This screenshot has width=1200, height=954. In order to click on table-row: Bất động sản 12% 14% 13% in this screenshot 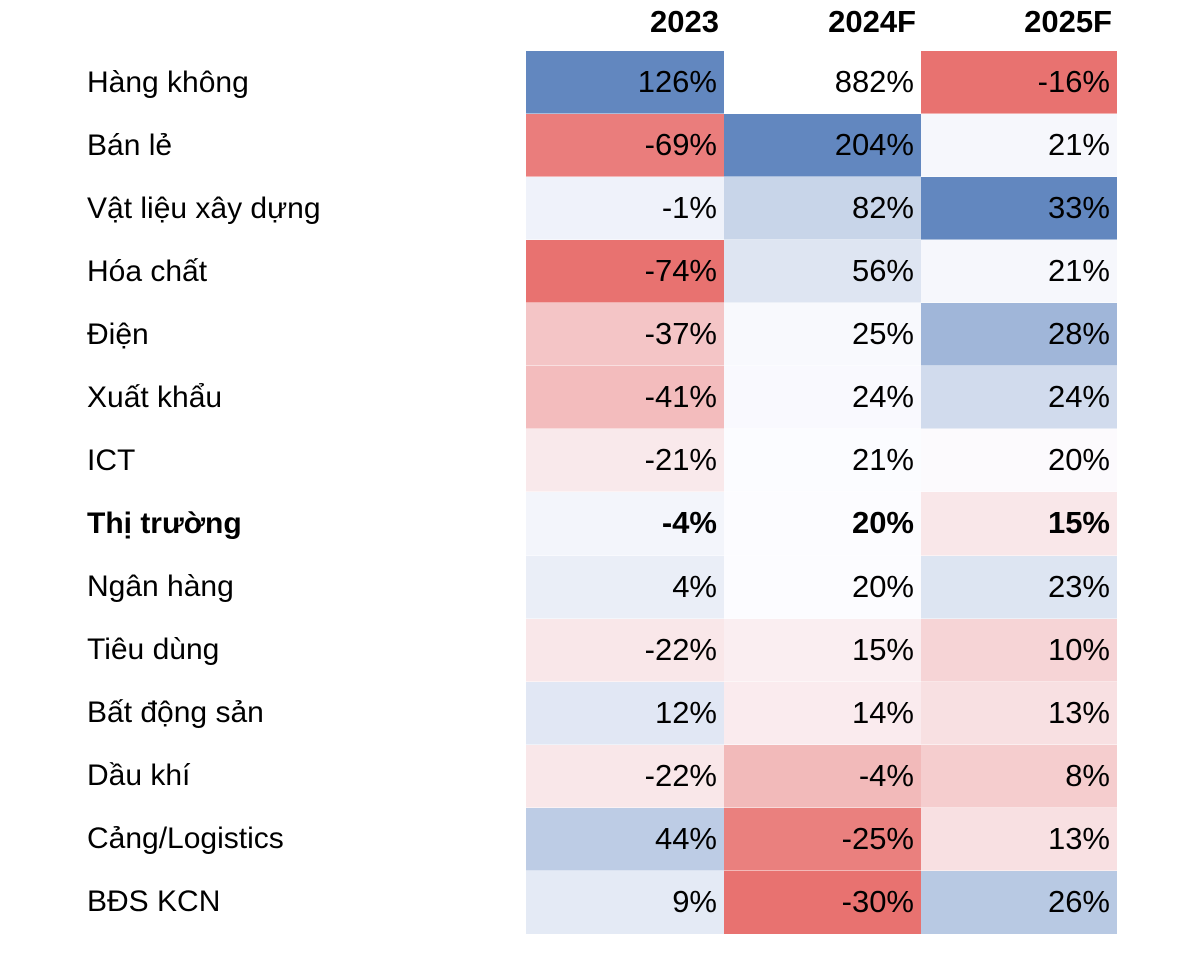, I will do `click(600, 713)`.